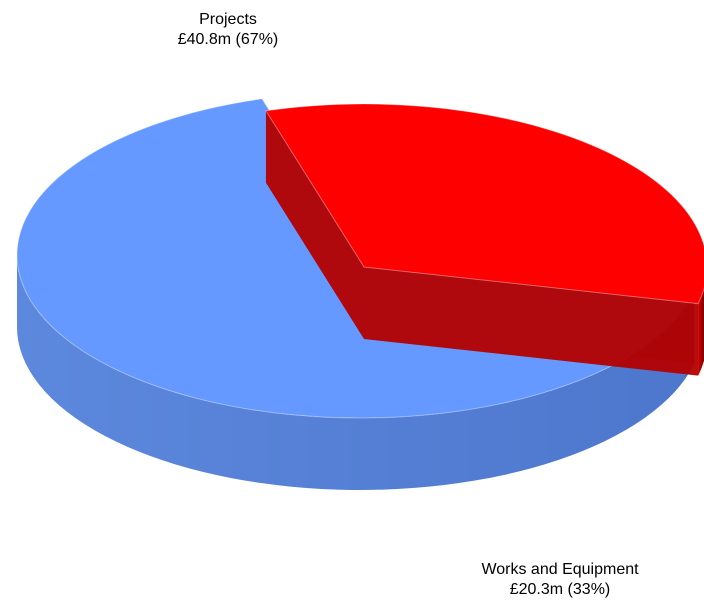 Image resolution: width=704 pixels, height=608 pixels. I want to click on slice-percent-projects: 67%, so click(256, 39).